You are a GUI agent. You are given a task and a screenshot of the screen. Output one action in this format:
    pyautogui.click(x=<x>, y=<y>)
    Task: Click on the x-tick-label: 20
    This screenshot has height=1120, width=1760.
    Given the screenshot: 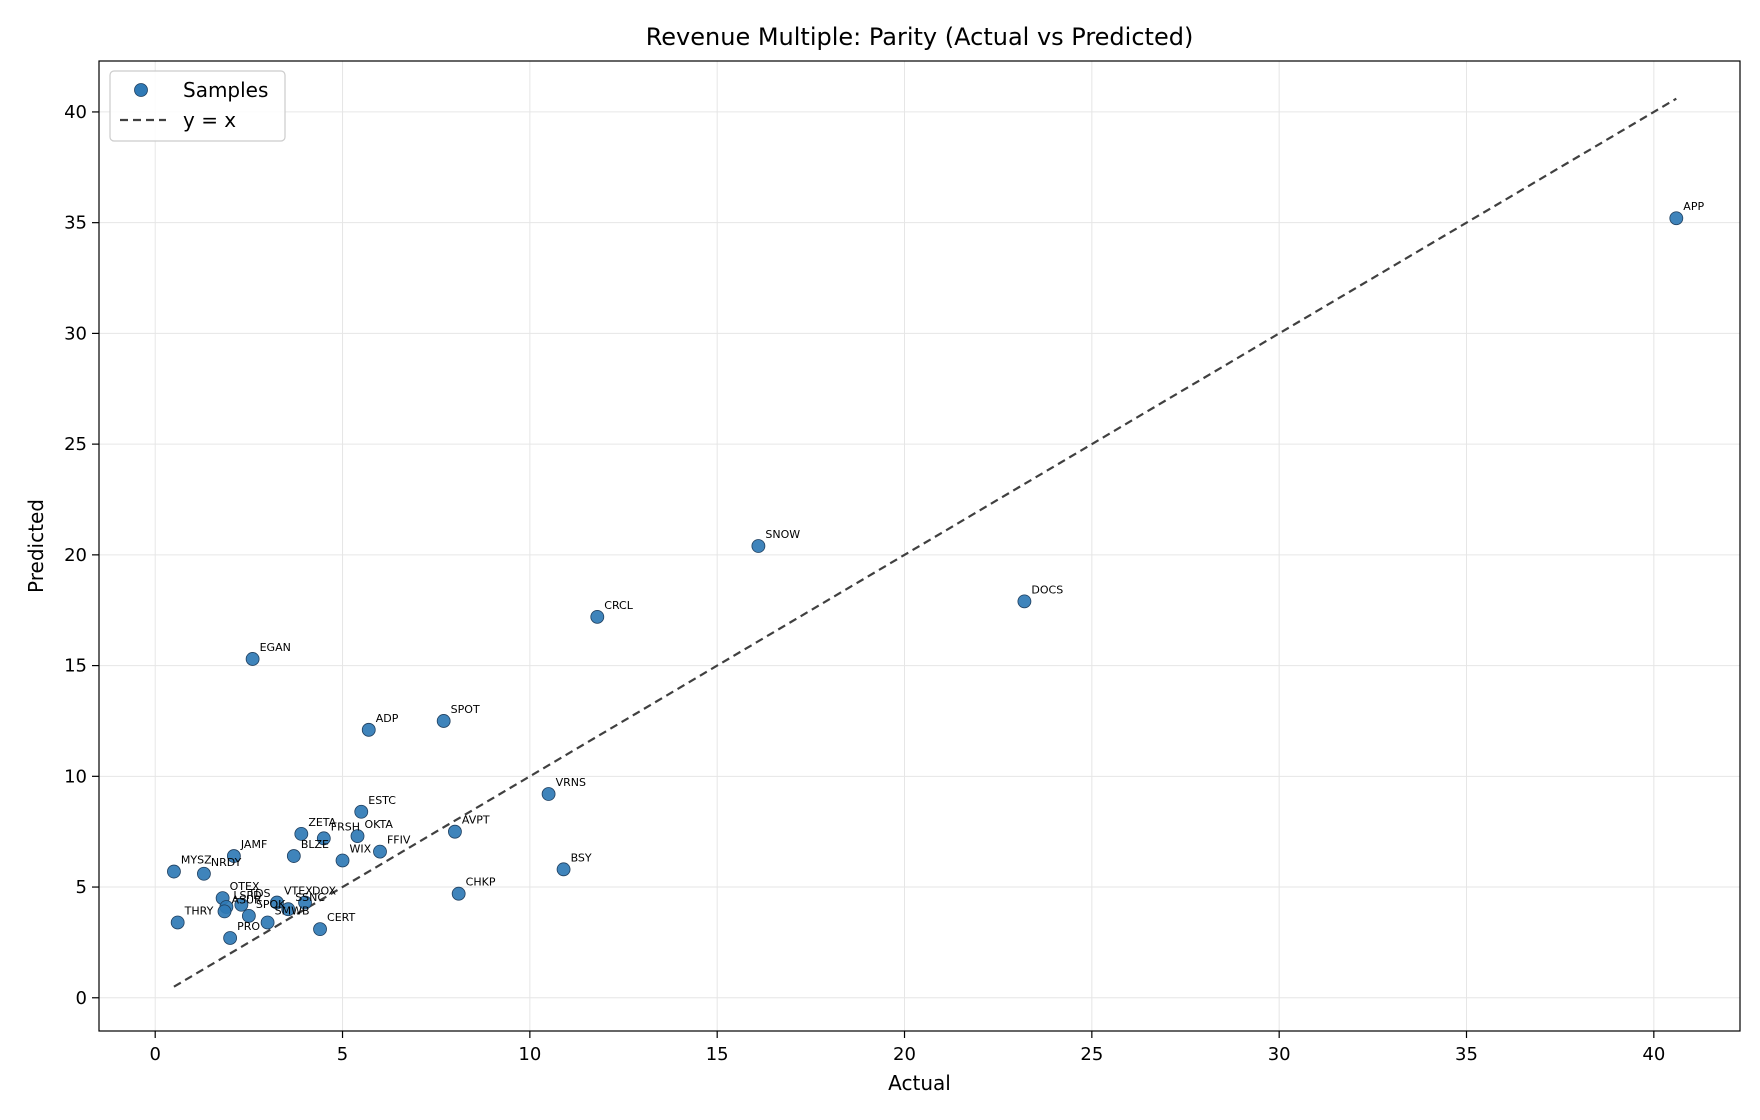 What is the action you would take?
    pyautogui.click(x=904, y=1054)
    